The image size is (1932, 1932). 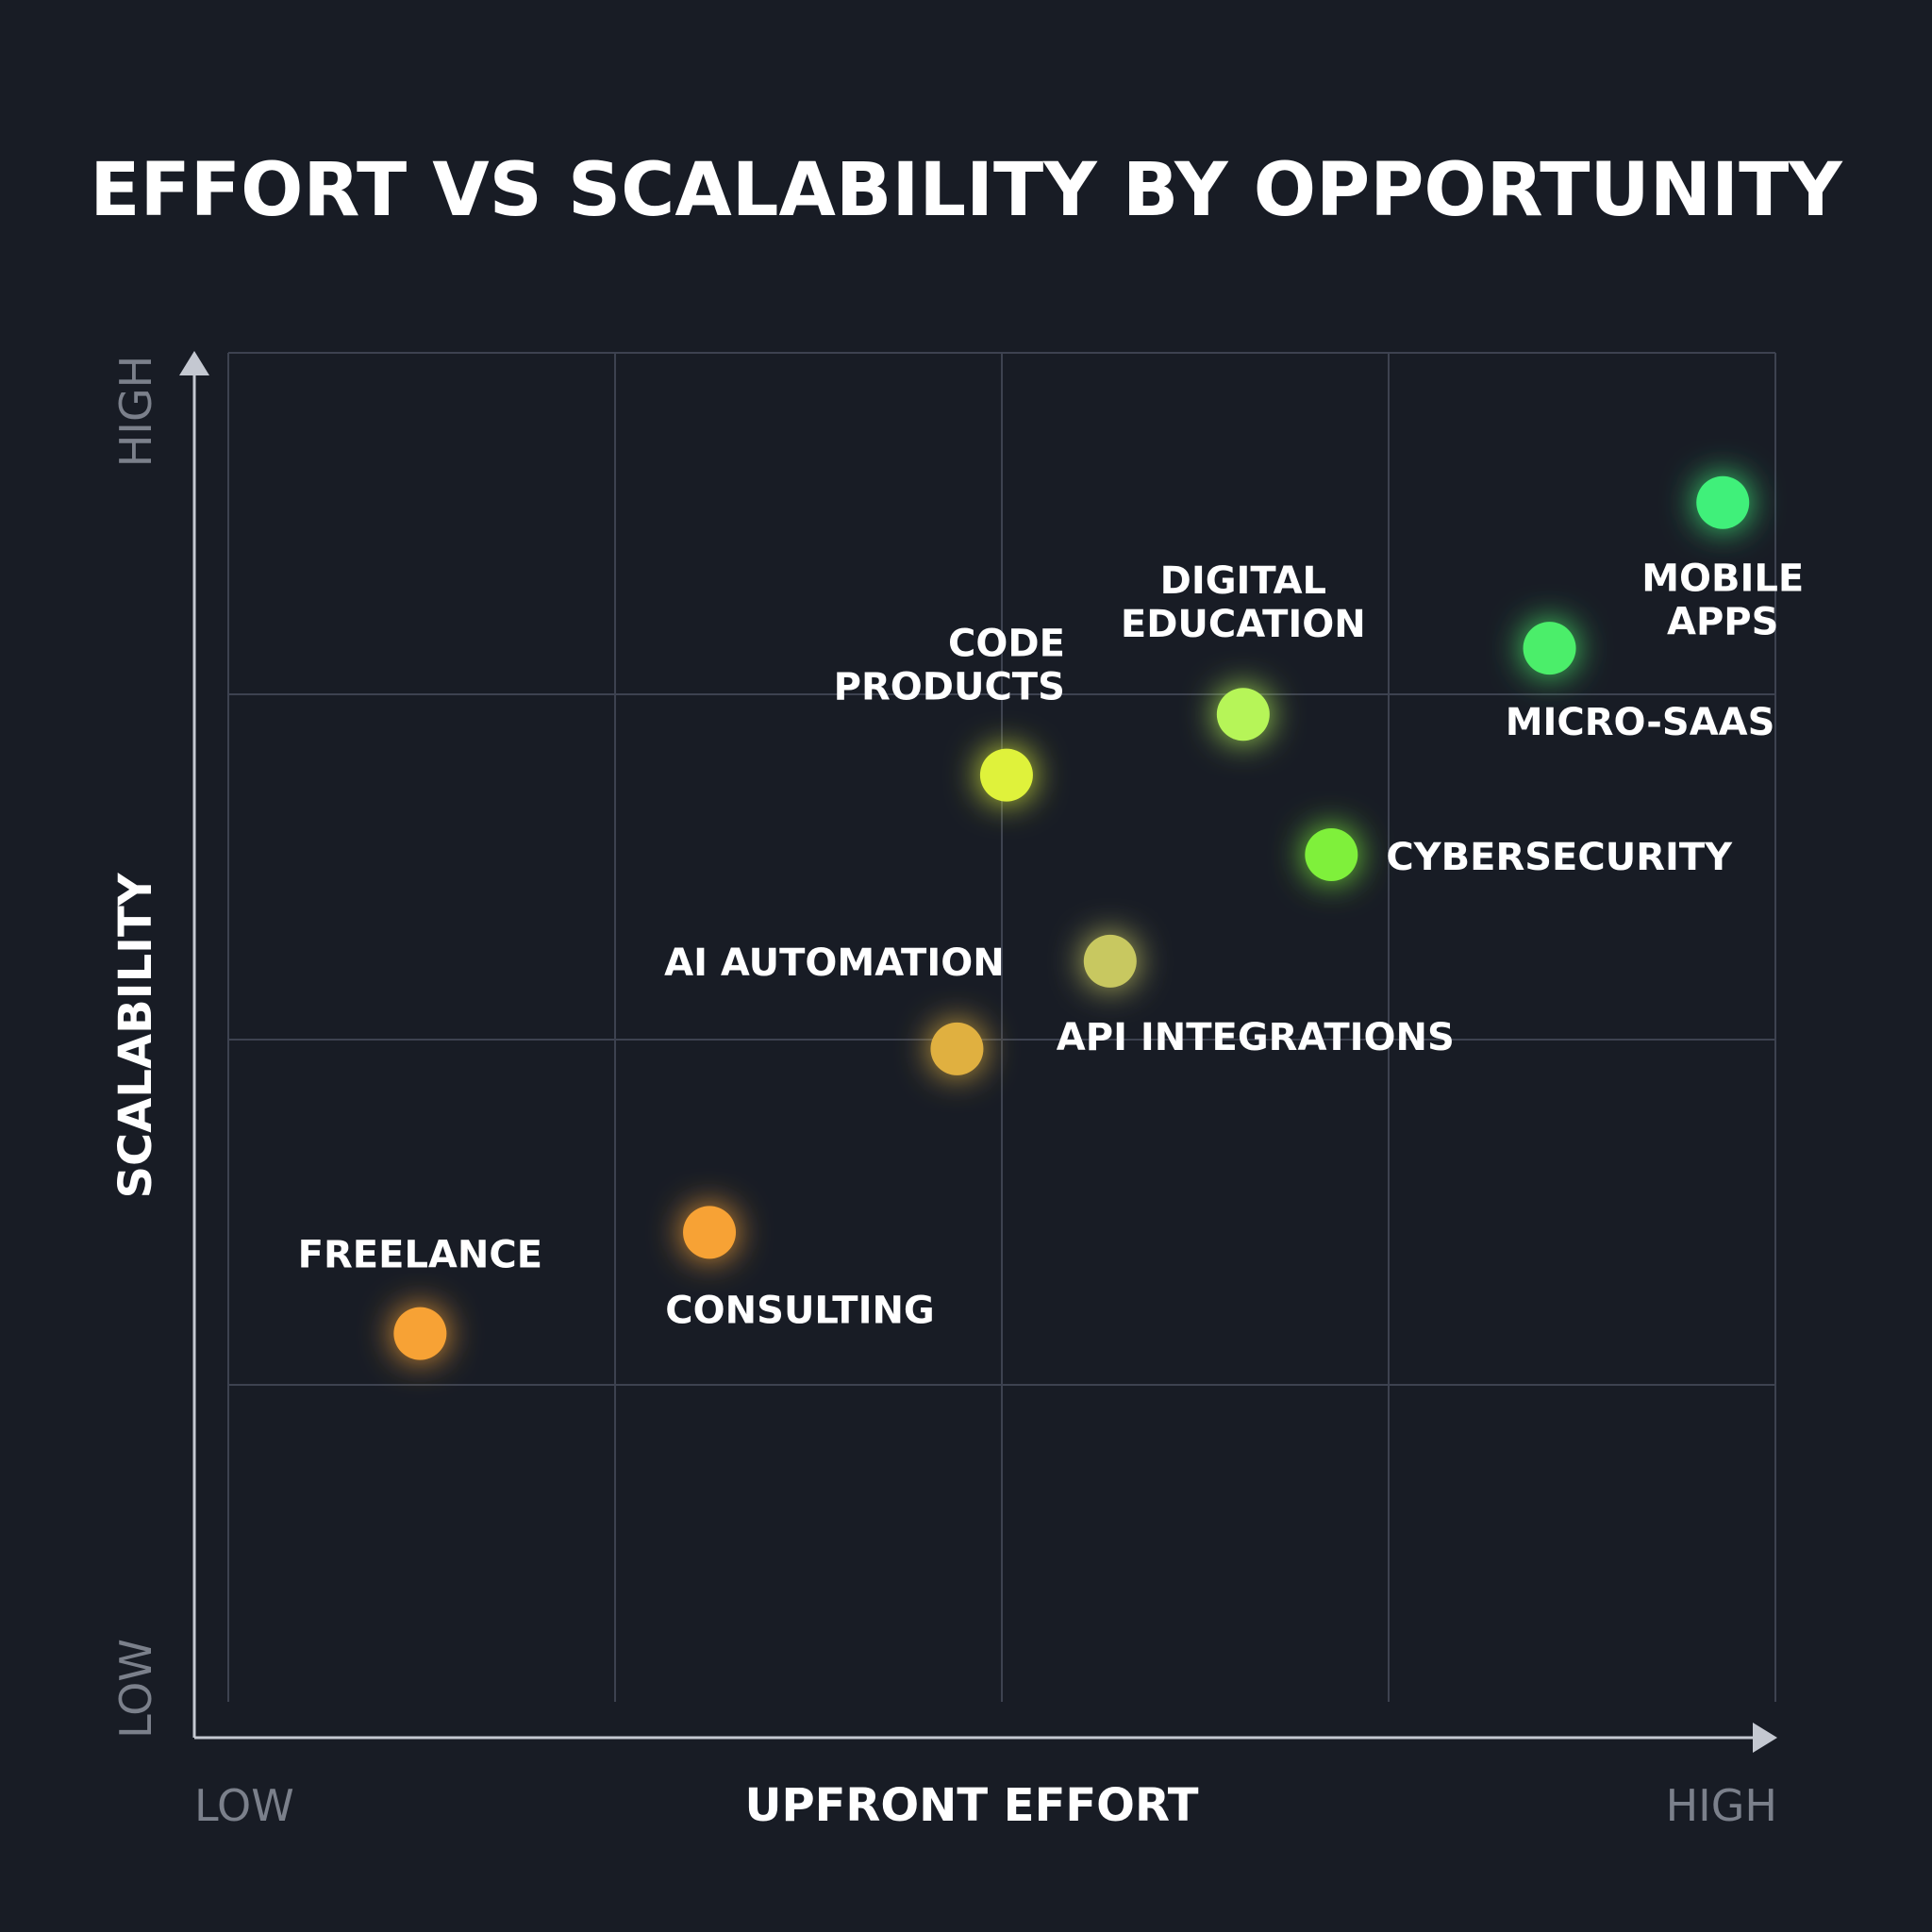 What do you see at coordinates (710, 1233) in the screenshot?
I see `data-point-consulting` at bounding box center [710, 1233].